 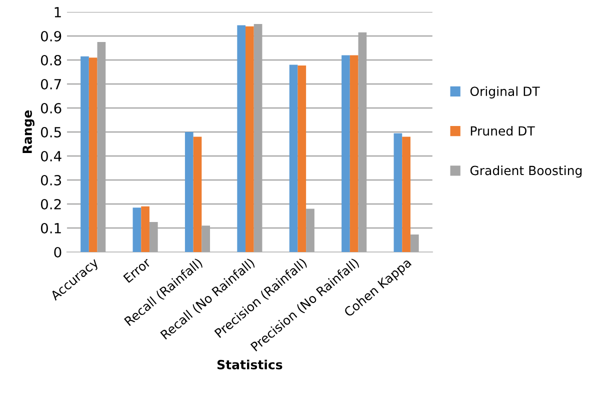 What do you see at coordinates (505, 92) in the screenshot?
I see `legend-label: Original DT` at bounding box center [505, 92].